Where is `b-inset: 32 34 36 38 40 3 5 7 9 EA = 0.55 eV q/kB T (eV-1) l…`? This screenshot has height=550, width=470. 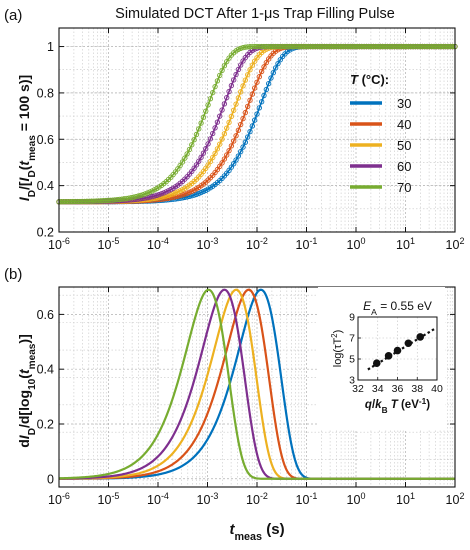
b-inset: 32 34 36 38 40 3 5 7 9 EA = 0.55 eV q/kB T (eV-1) l… is located at coordinates (381, 358).